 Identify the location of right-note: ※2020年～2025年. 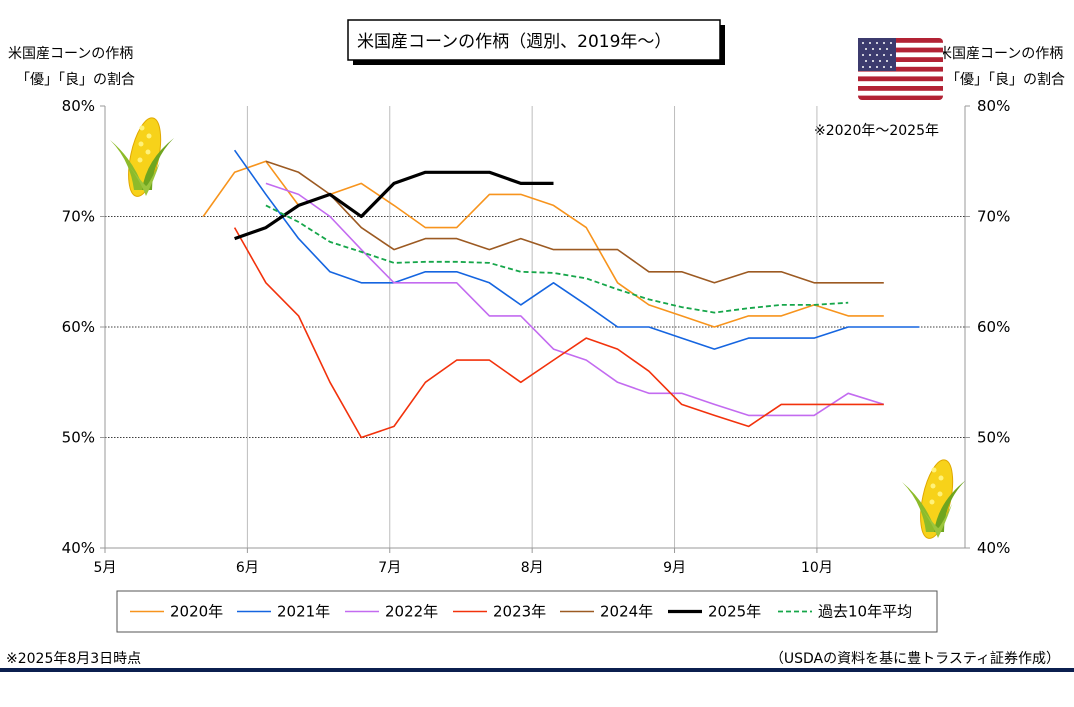
(876, 131).